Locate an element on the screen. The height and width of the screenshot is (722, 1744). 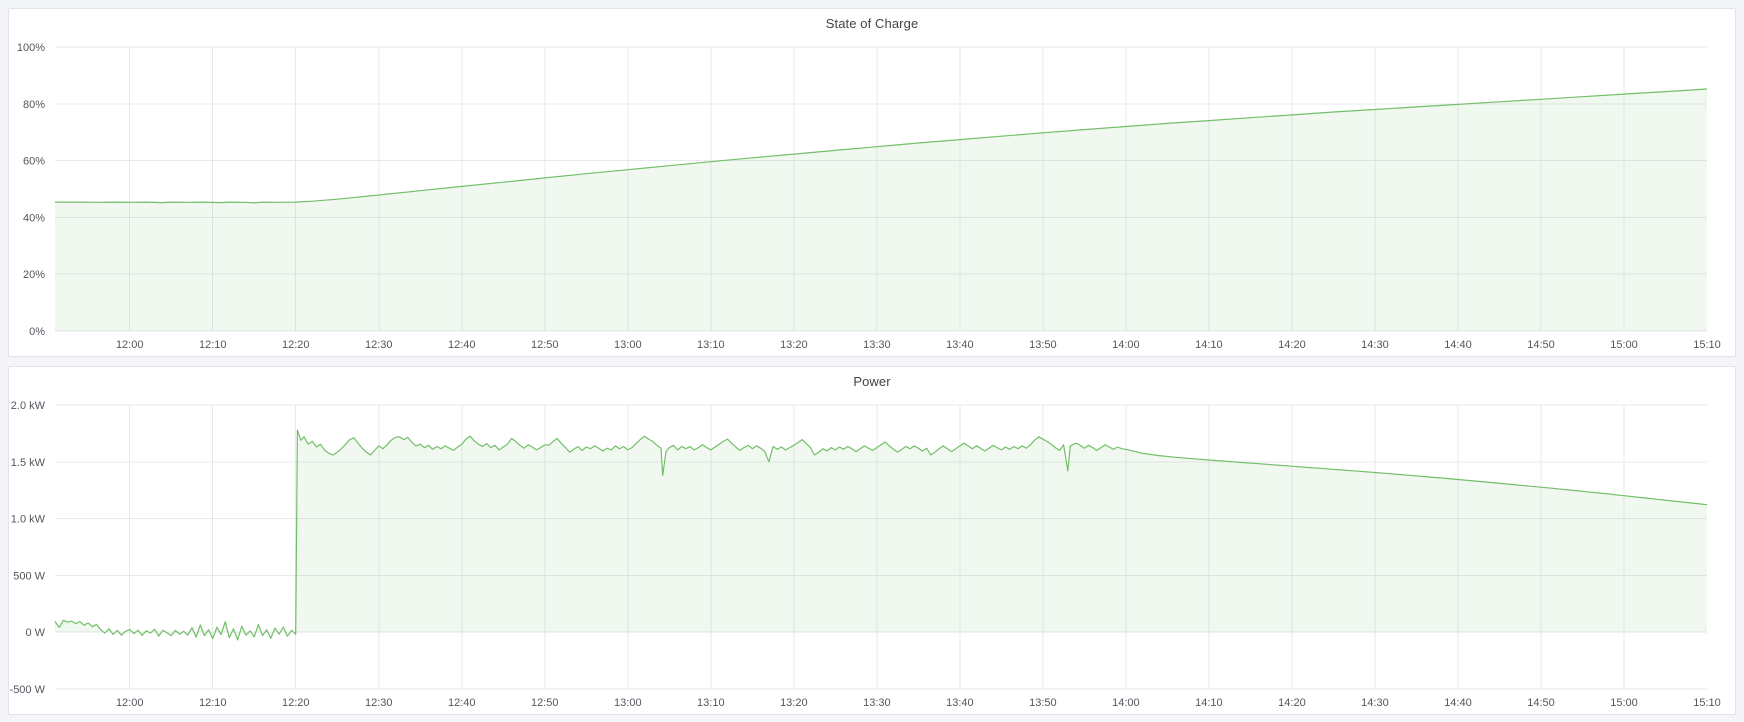
soc-panel-title: State of Charge is located at coordinates (872, 23).